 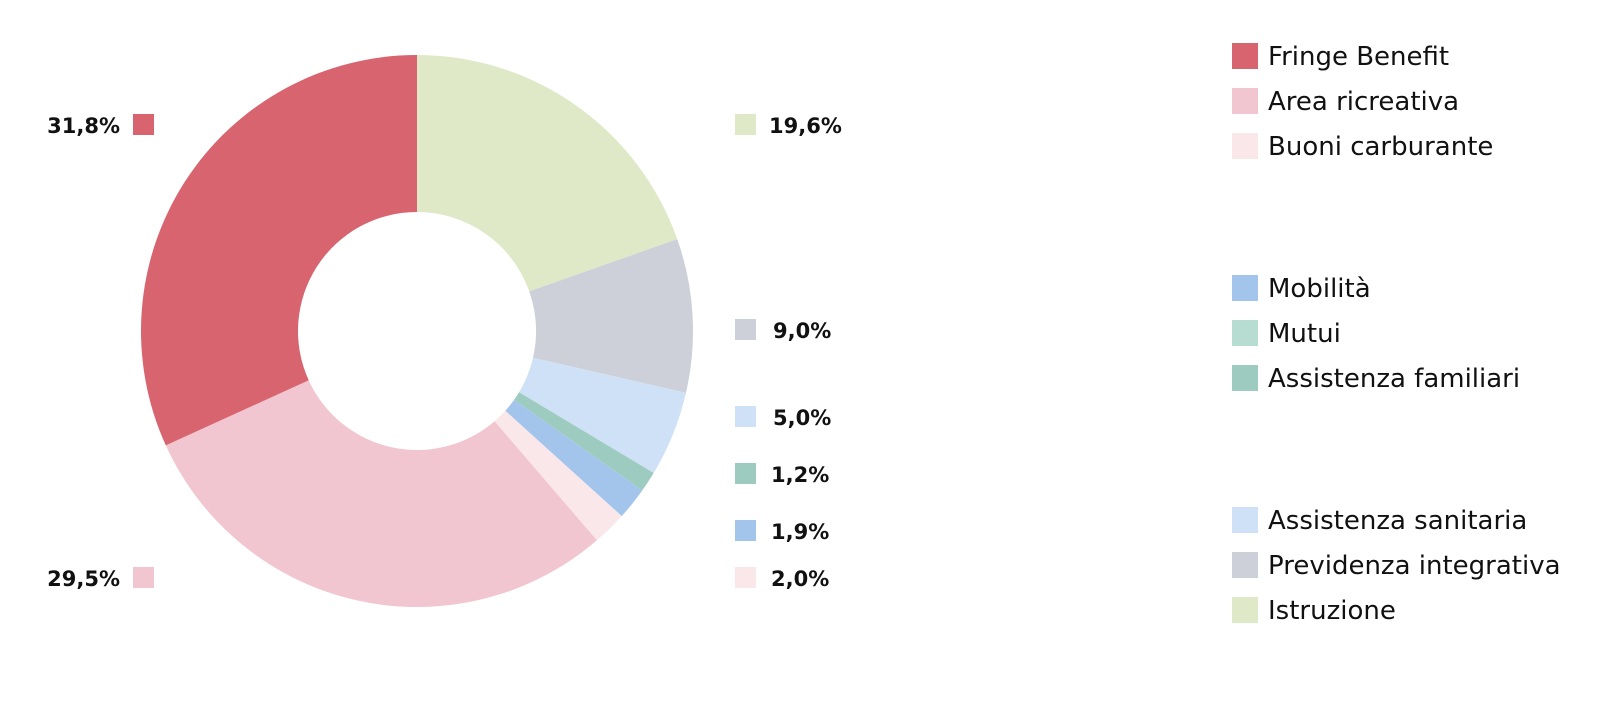 I want to click on slice-istruzione, so click(x=547, y=173).